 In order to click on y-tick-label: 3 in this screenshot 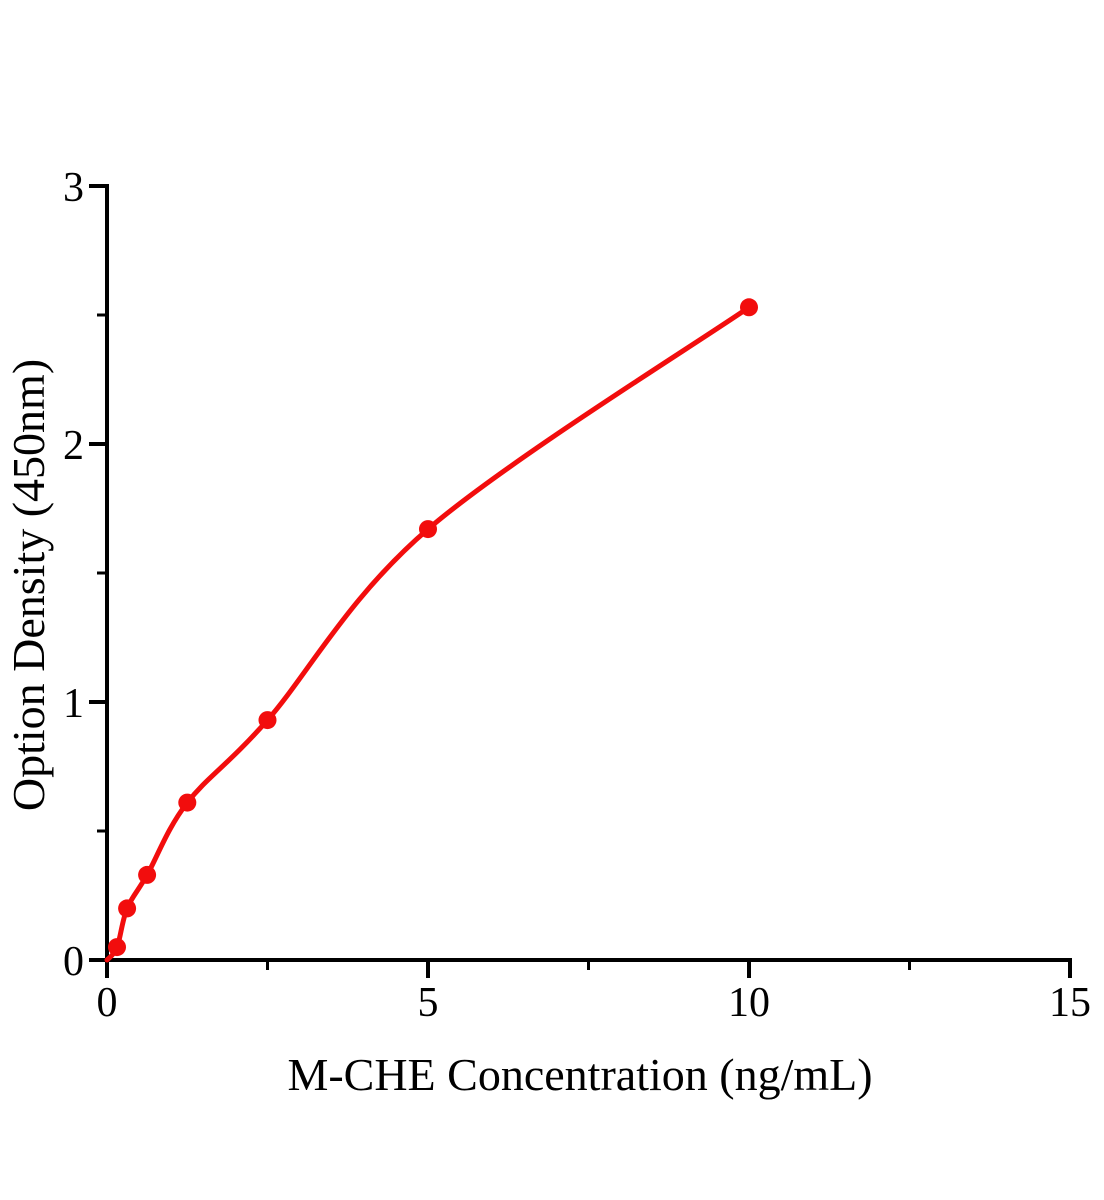, I will do `click(73, 188)`.